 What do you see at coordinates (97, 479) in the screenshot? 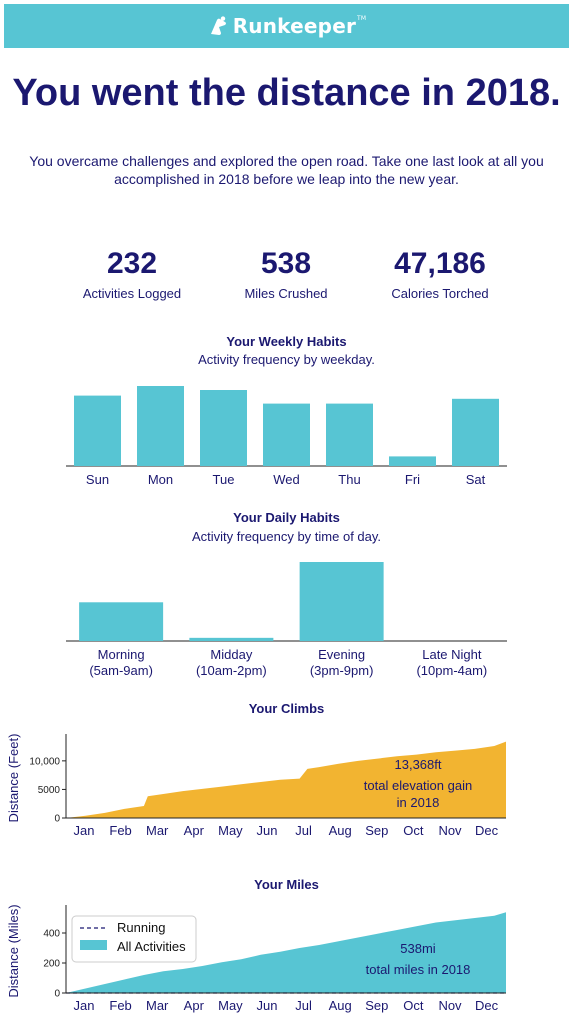
I see `weekly-tick-label: Sun` at bounding box center [97, 479].